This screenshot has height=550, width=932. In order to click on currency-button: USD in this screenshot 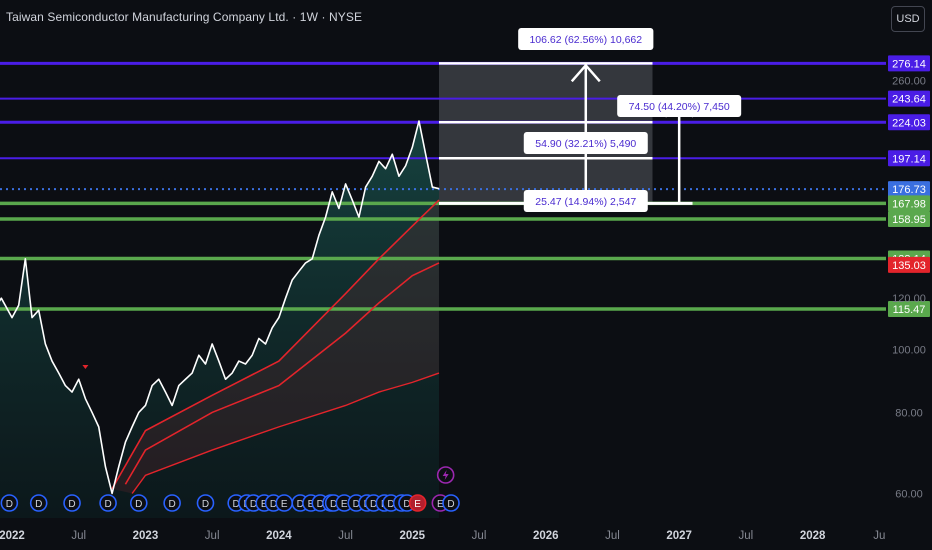, I will do `click(908, 19)`.